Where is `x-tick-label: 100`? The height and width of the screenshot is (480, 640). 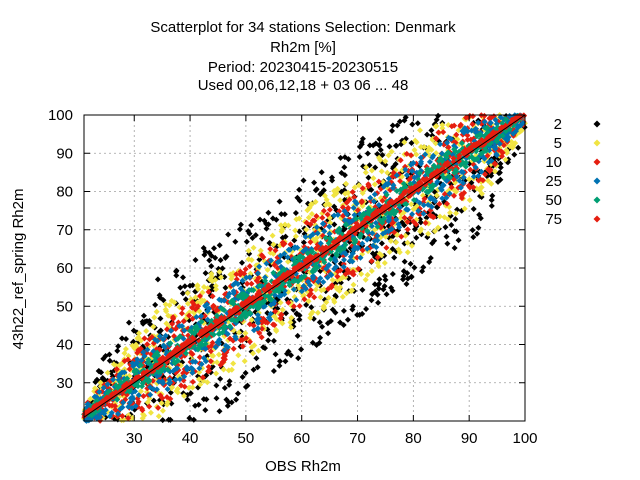 x-tick-label: 100 is located at coordinates (524, 438).